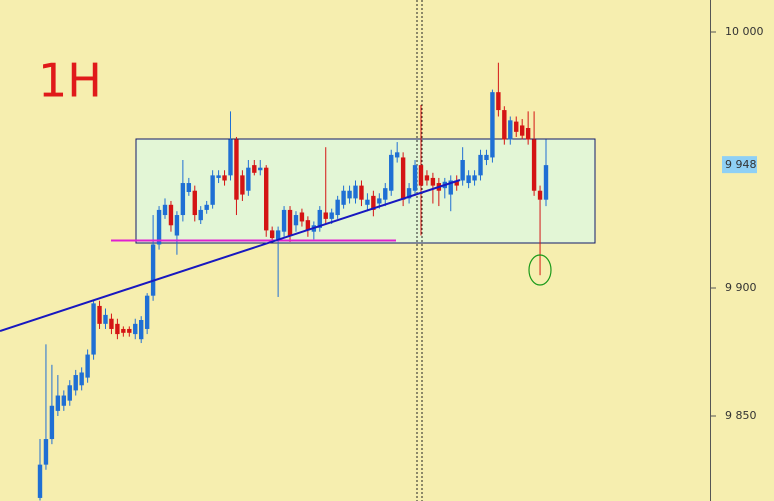  I want to click on y-tick-label: 10 000, so click(744, 31).